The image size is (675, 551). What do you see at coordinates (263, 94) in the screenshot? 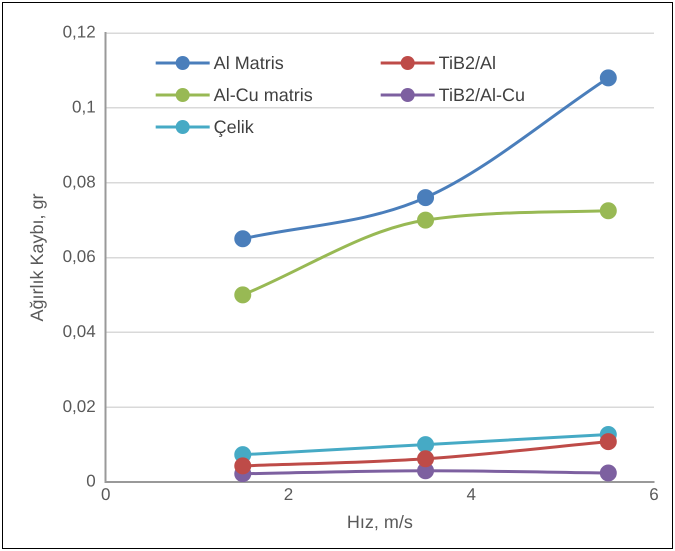
I see `legend-label: Al-Cu matris` at bounding box center [263, 94].